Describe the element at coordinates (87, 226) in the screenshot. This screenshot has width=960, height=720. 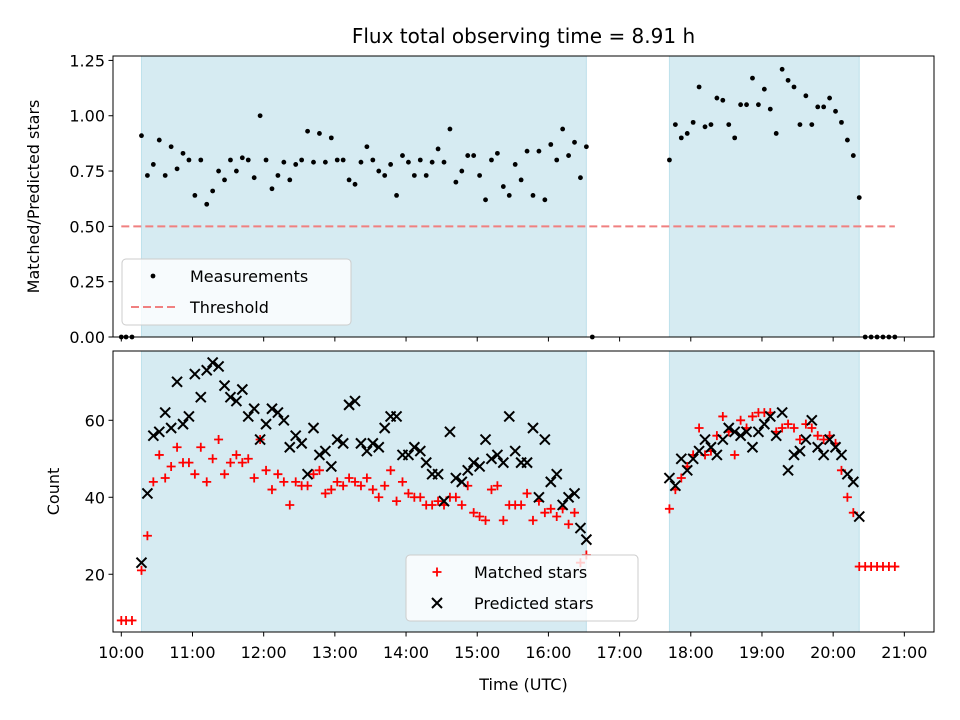
I see `top-ytick-label-2: 0.50` at that location.